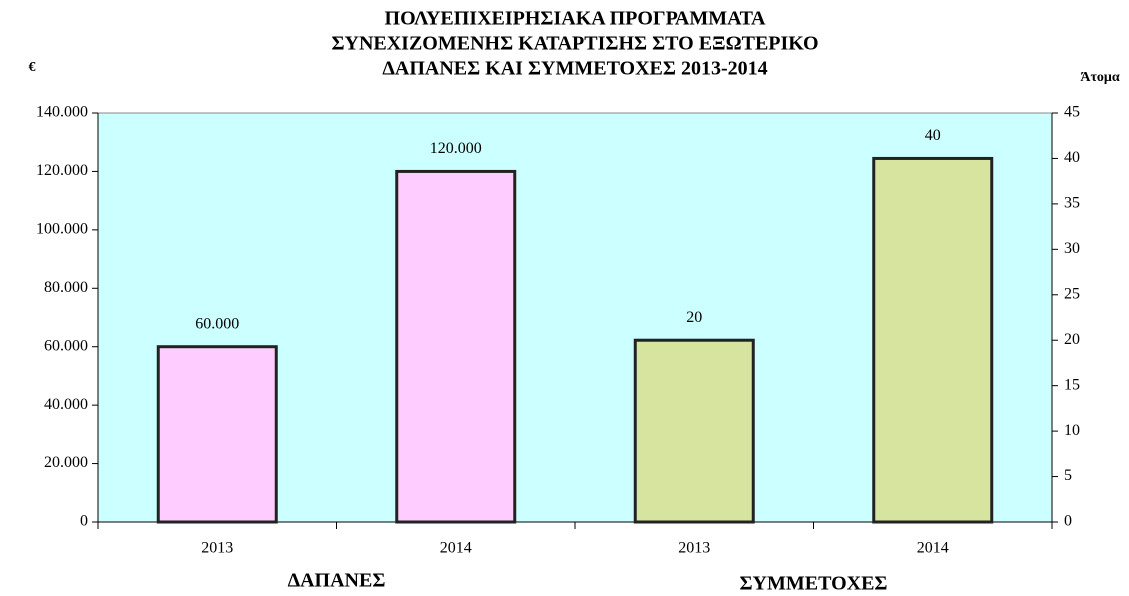 The width and height of the screenshot is (1129, 596). Describe the element at coordinates (62, 170) in the screenshot. I see `y-tick-label: 120.000` at that location.